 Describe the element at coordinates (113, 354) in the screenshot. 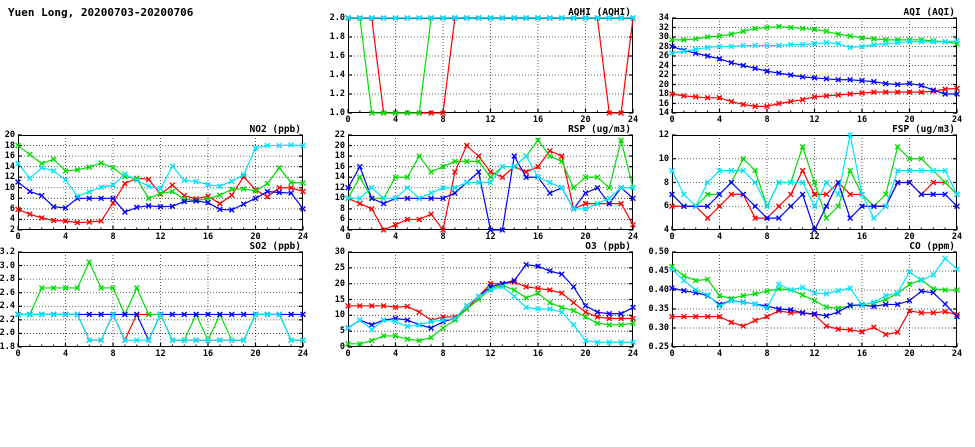

I see `x-tick-label: 8` at that location.